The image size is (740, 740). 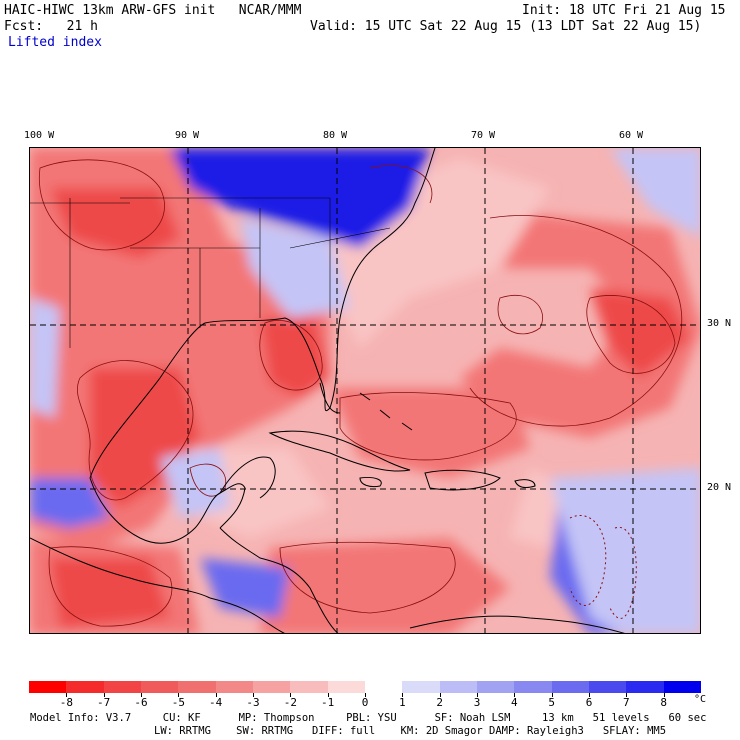 What do you see at coordinates (153, 10) in the screenshot?
I see `model-title: HAIC-HIWC 13km ARW-GFS init NCAR/MMM` at bounding box center [153, 10].